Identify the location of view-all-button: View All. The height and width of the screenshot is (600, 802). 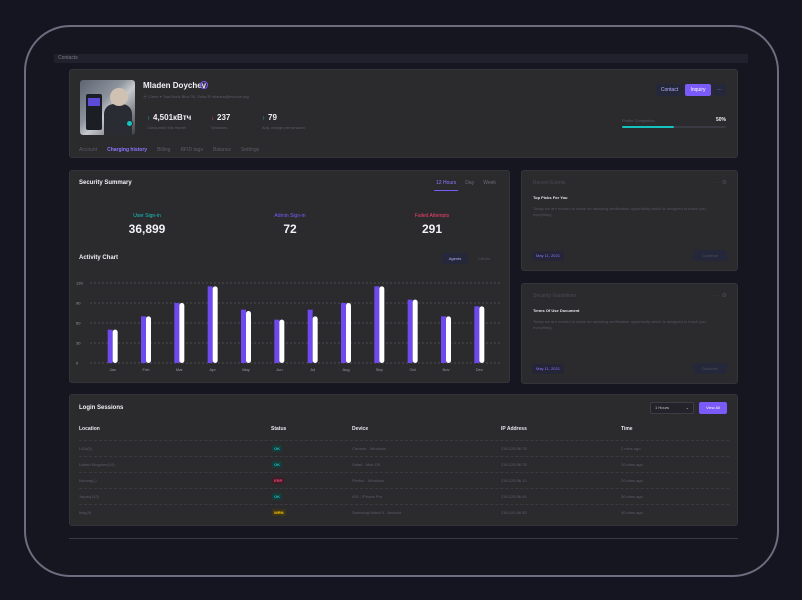
(713, 408).